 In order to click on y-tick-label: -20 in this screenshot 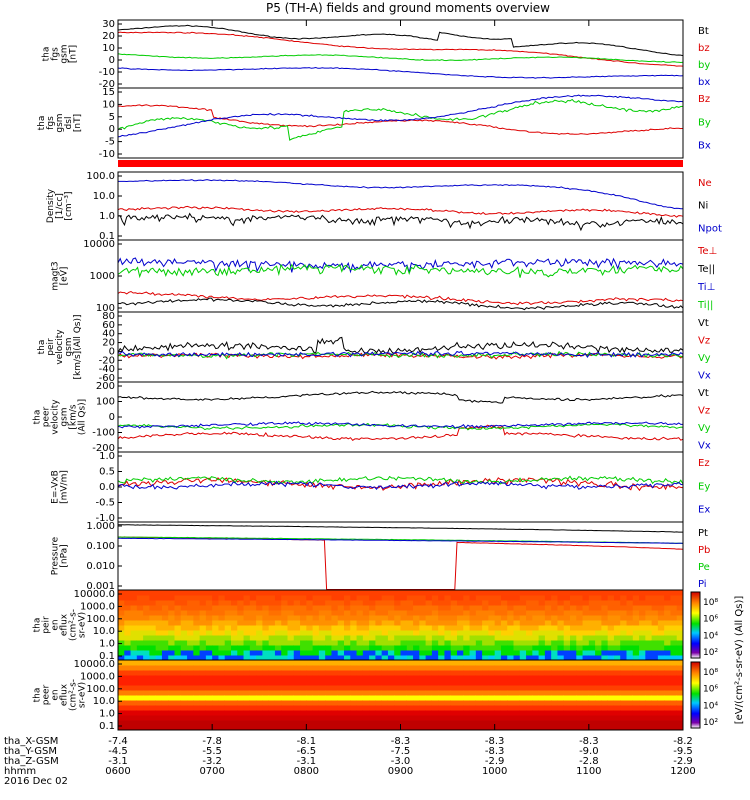, I will do `click(107, 84)`.